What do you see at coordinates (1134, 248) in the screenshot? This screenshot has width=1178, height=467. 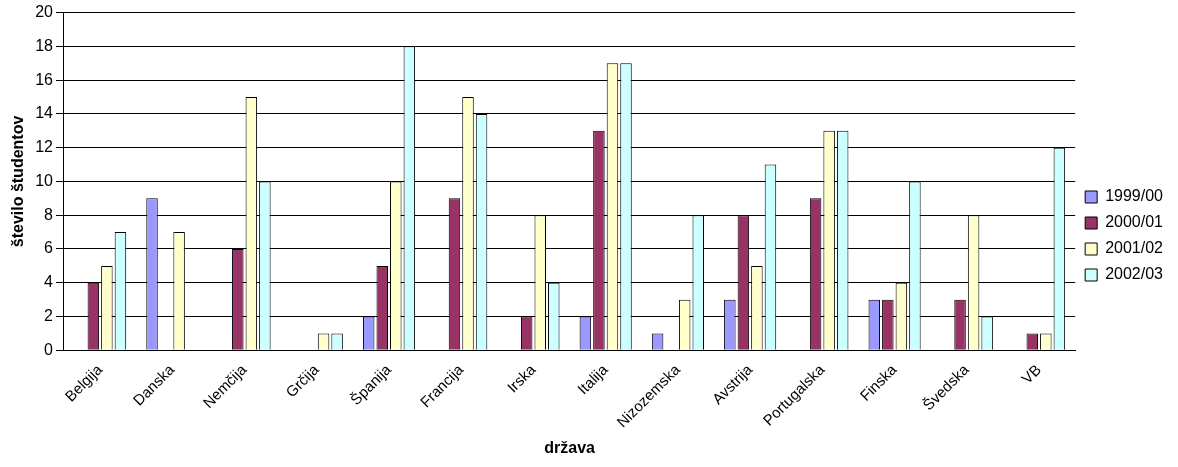 I see `legend-label: 2001/02` at bounding box center [1134, 248].